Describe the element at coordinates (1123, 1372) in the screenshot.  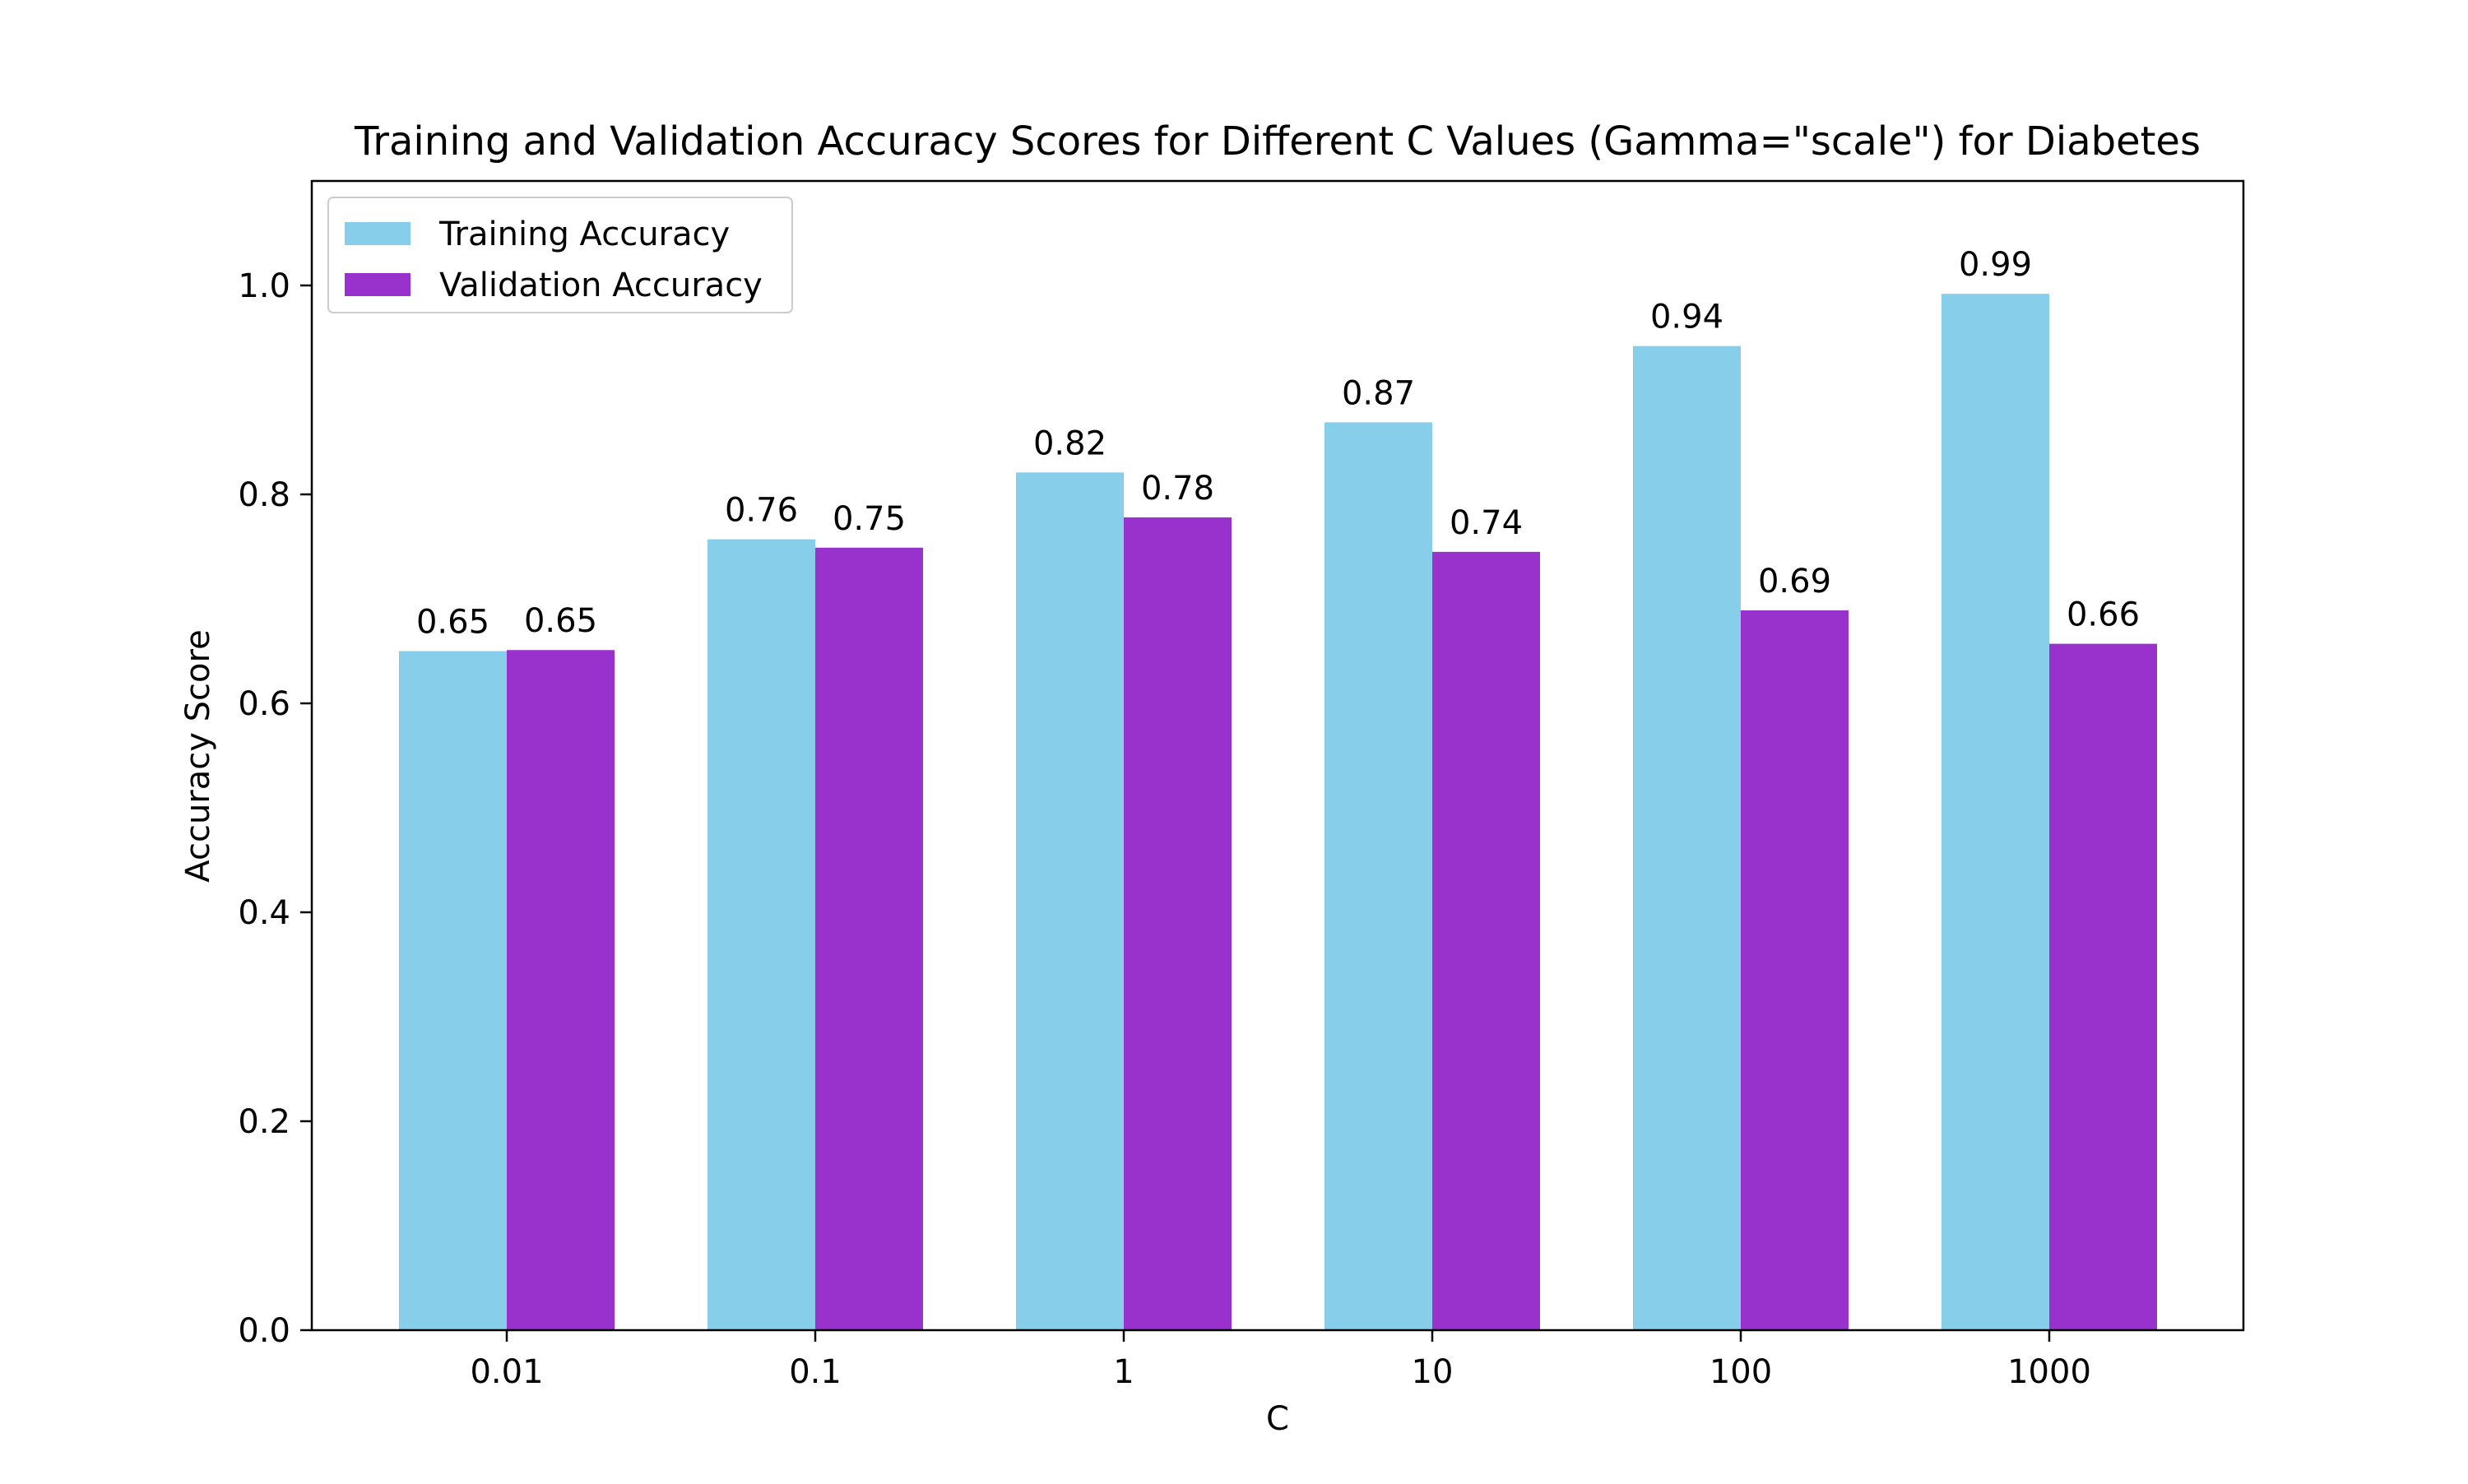
I see `x-tick-label: 1` at that location.